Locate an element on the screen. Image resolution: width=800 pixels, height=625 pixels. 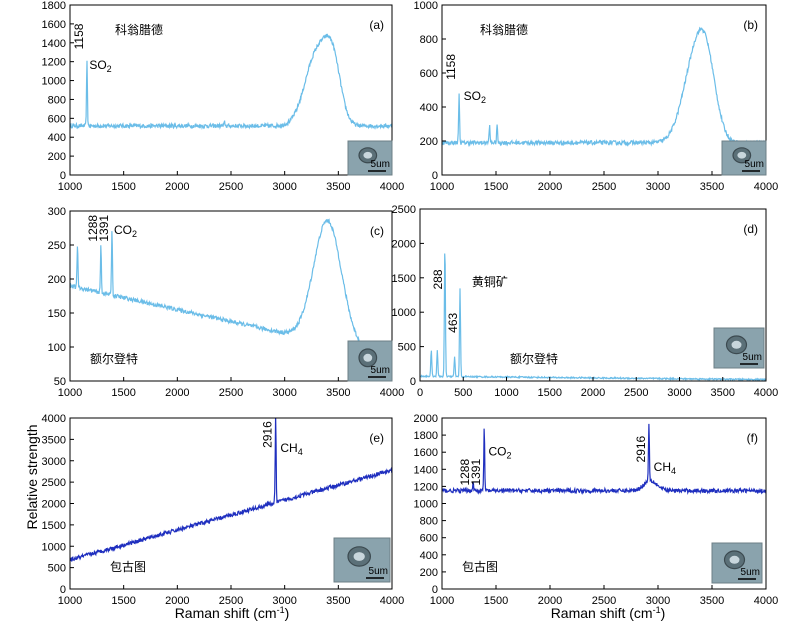
y-tick-label: 1800 is located at coordinates (426, 436).